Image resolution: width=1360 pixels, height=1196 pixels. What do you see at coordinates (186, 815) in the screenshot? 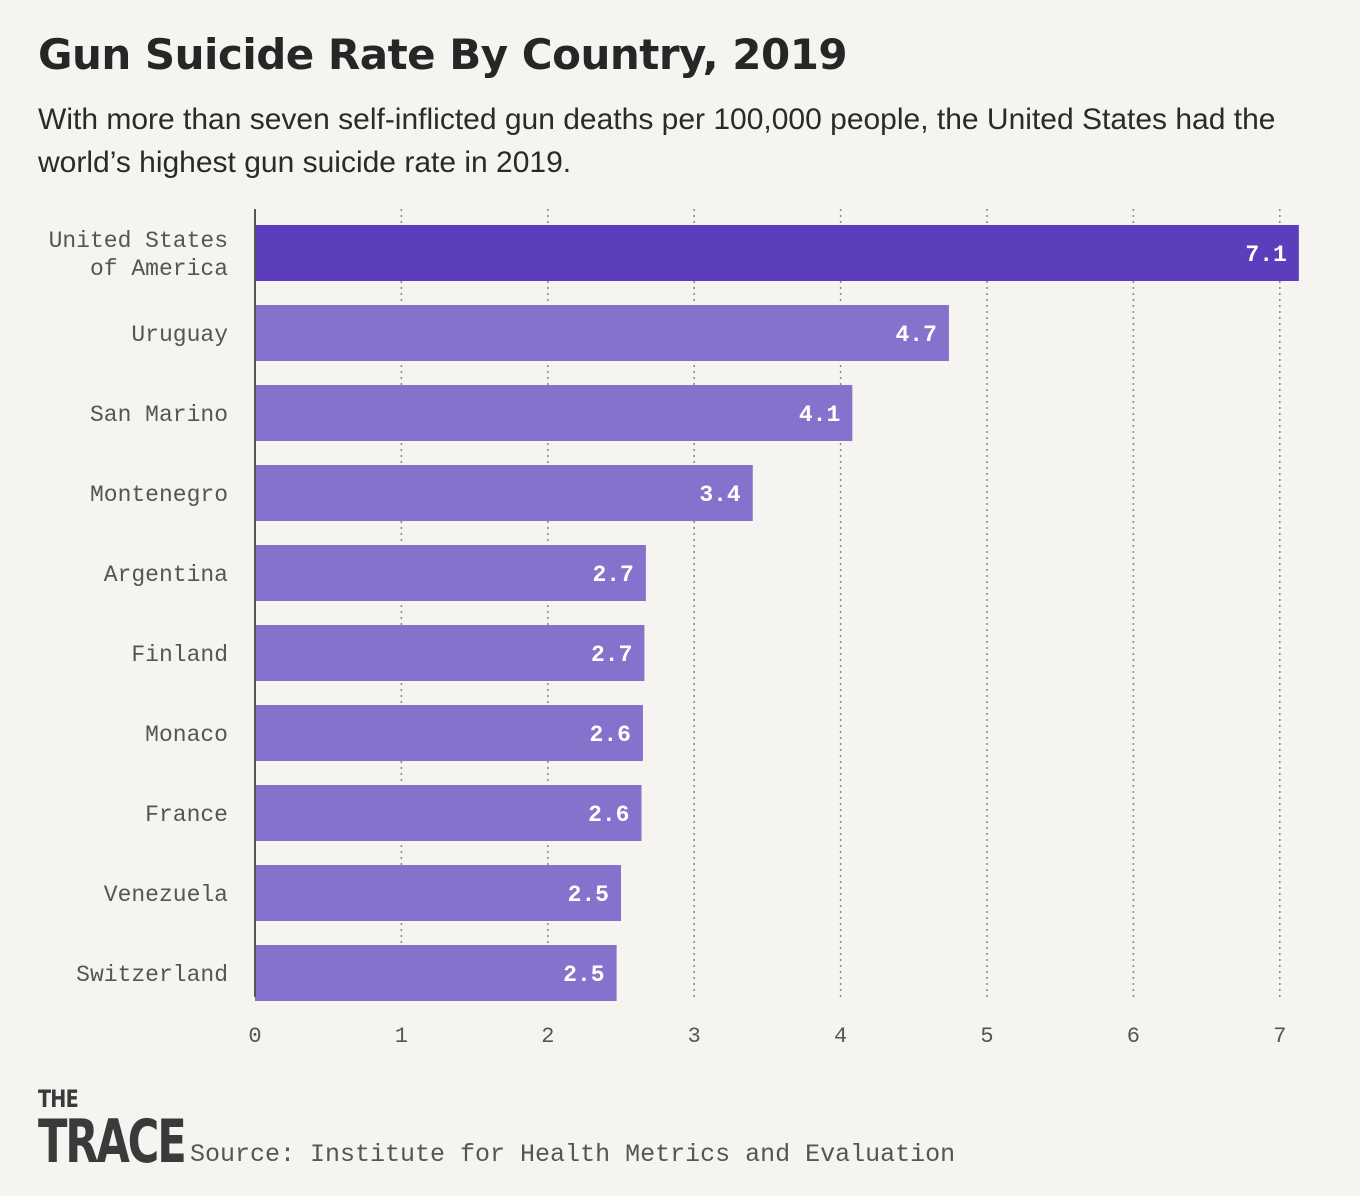
I see `category-label: France` at bounding box center [186, 815].